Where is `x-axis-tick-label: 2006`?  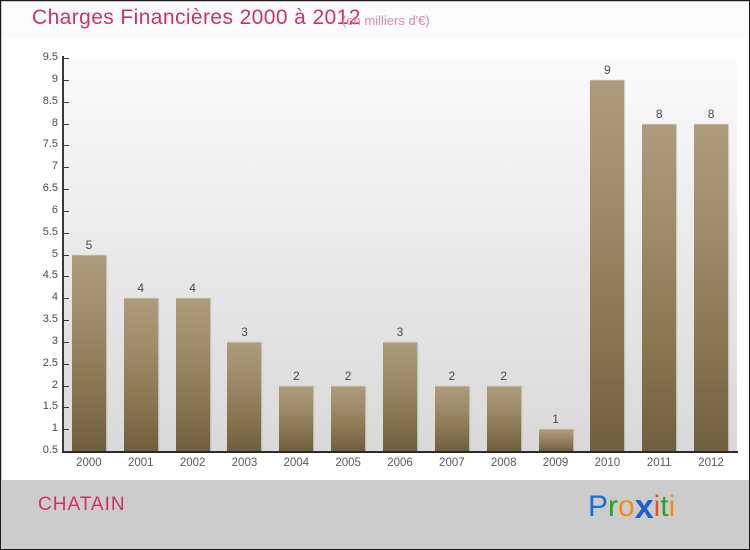 x-axis-tick-label: 2006 is located at coordinates (400, 463).